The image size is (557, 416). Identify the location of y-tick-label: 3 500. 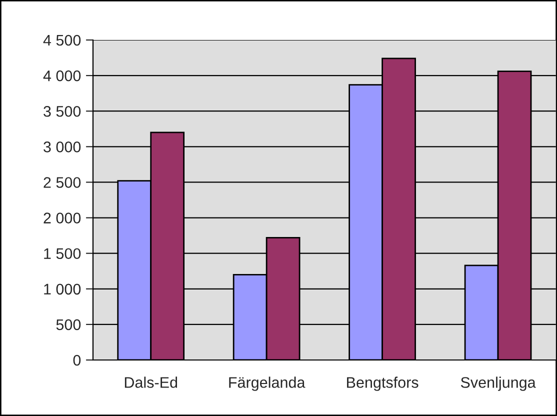
(62, 111).